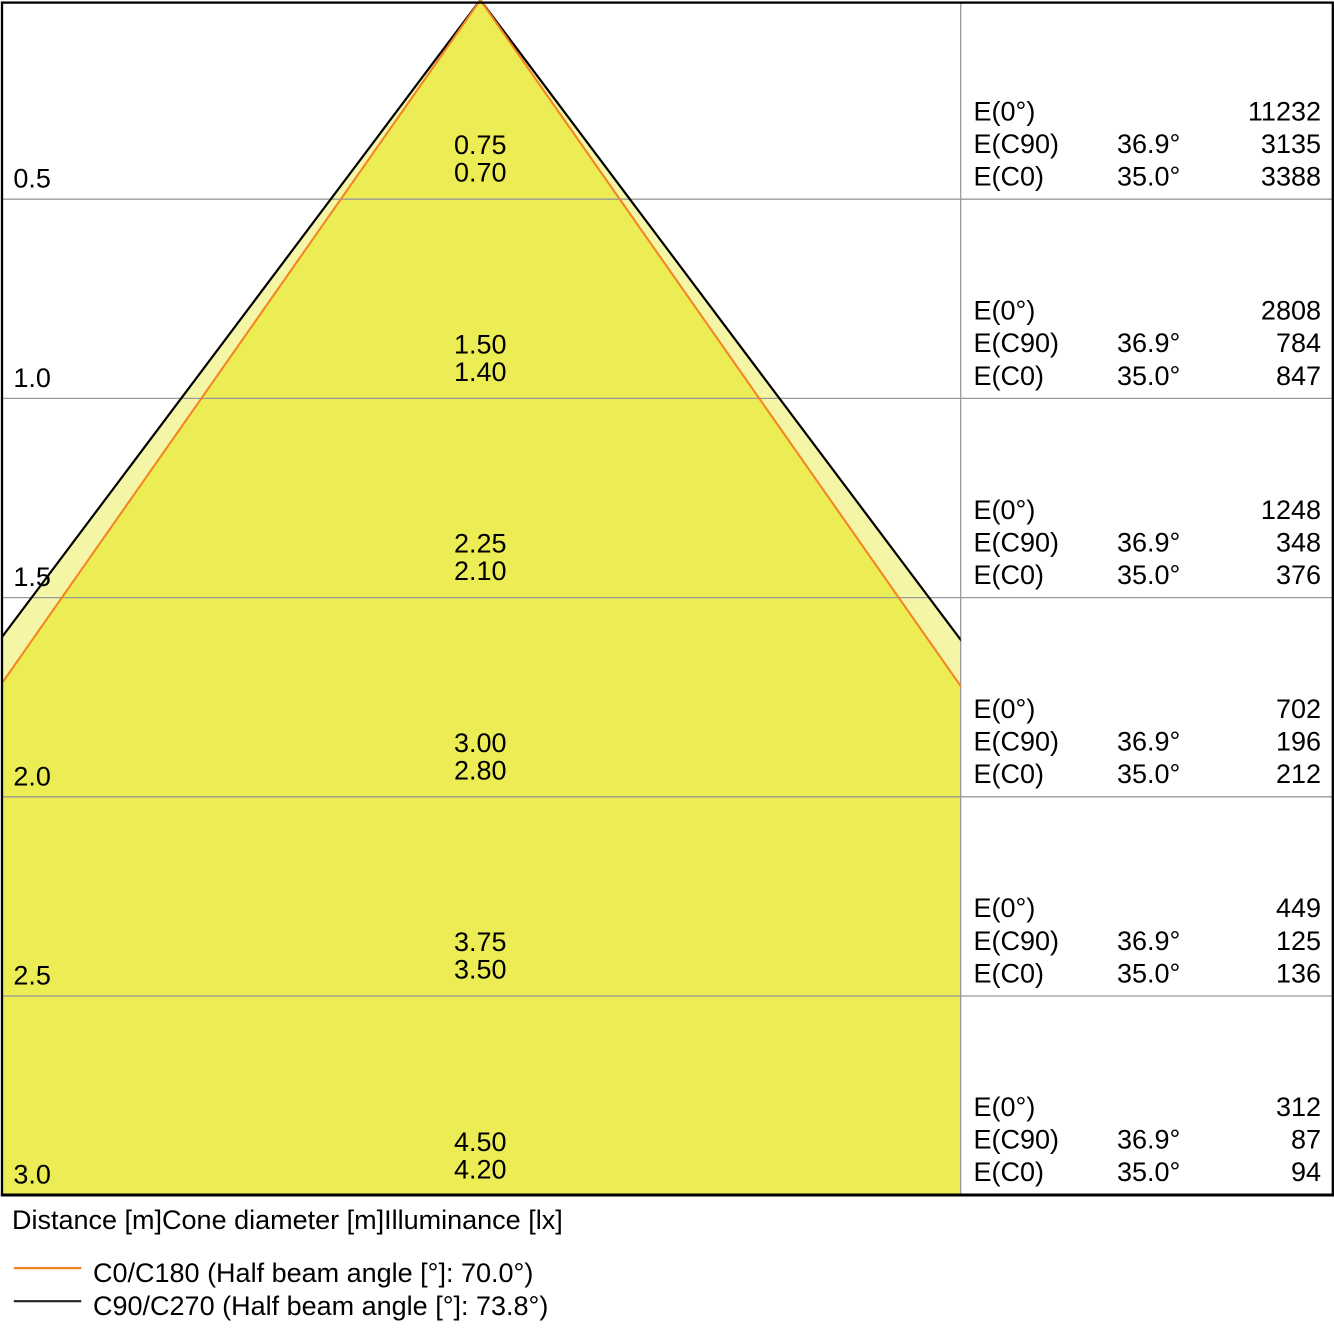 The image size is (1334, 1335). I want to click on svg-text: 2.0, so click(32, 776).